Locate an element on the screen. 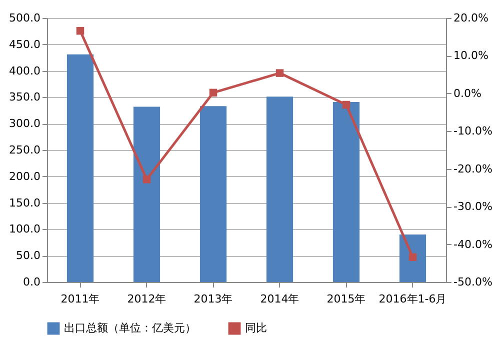  y-tick-label: 50.0 is located at coordinates (28, 255).